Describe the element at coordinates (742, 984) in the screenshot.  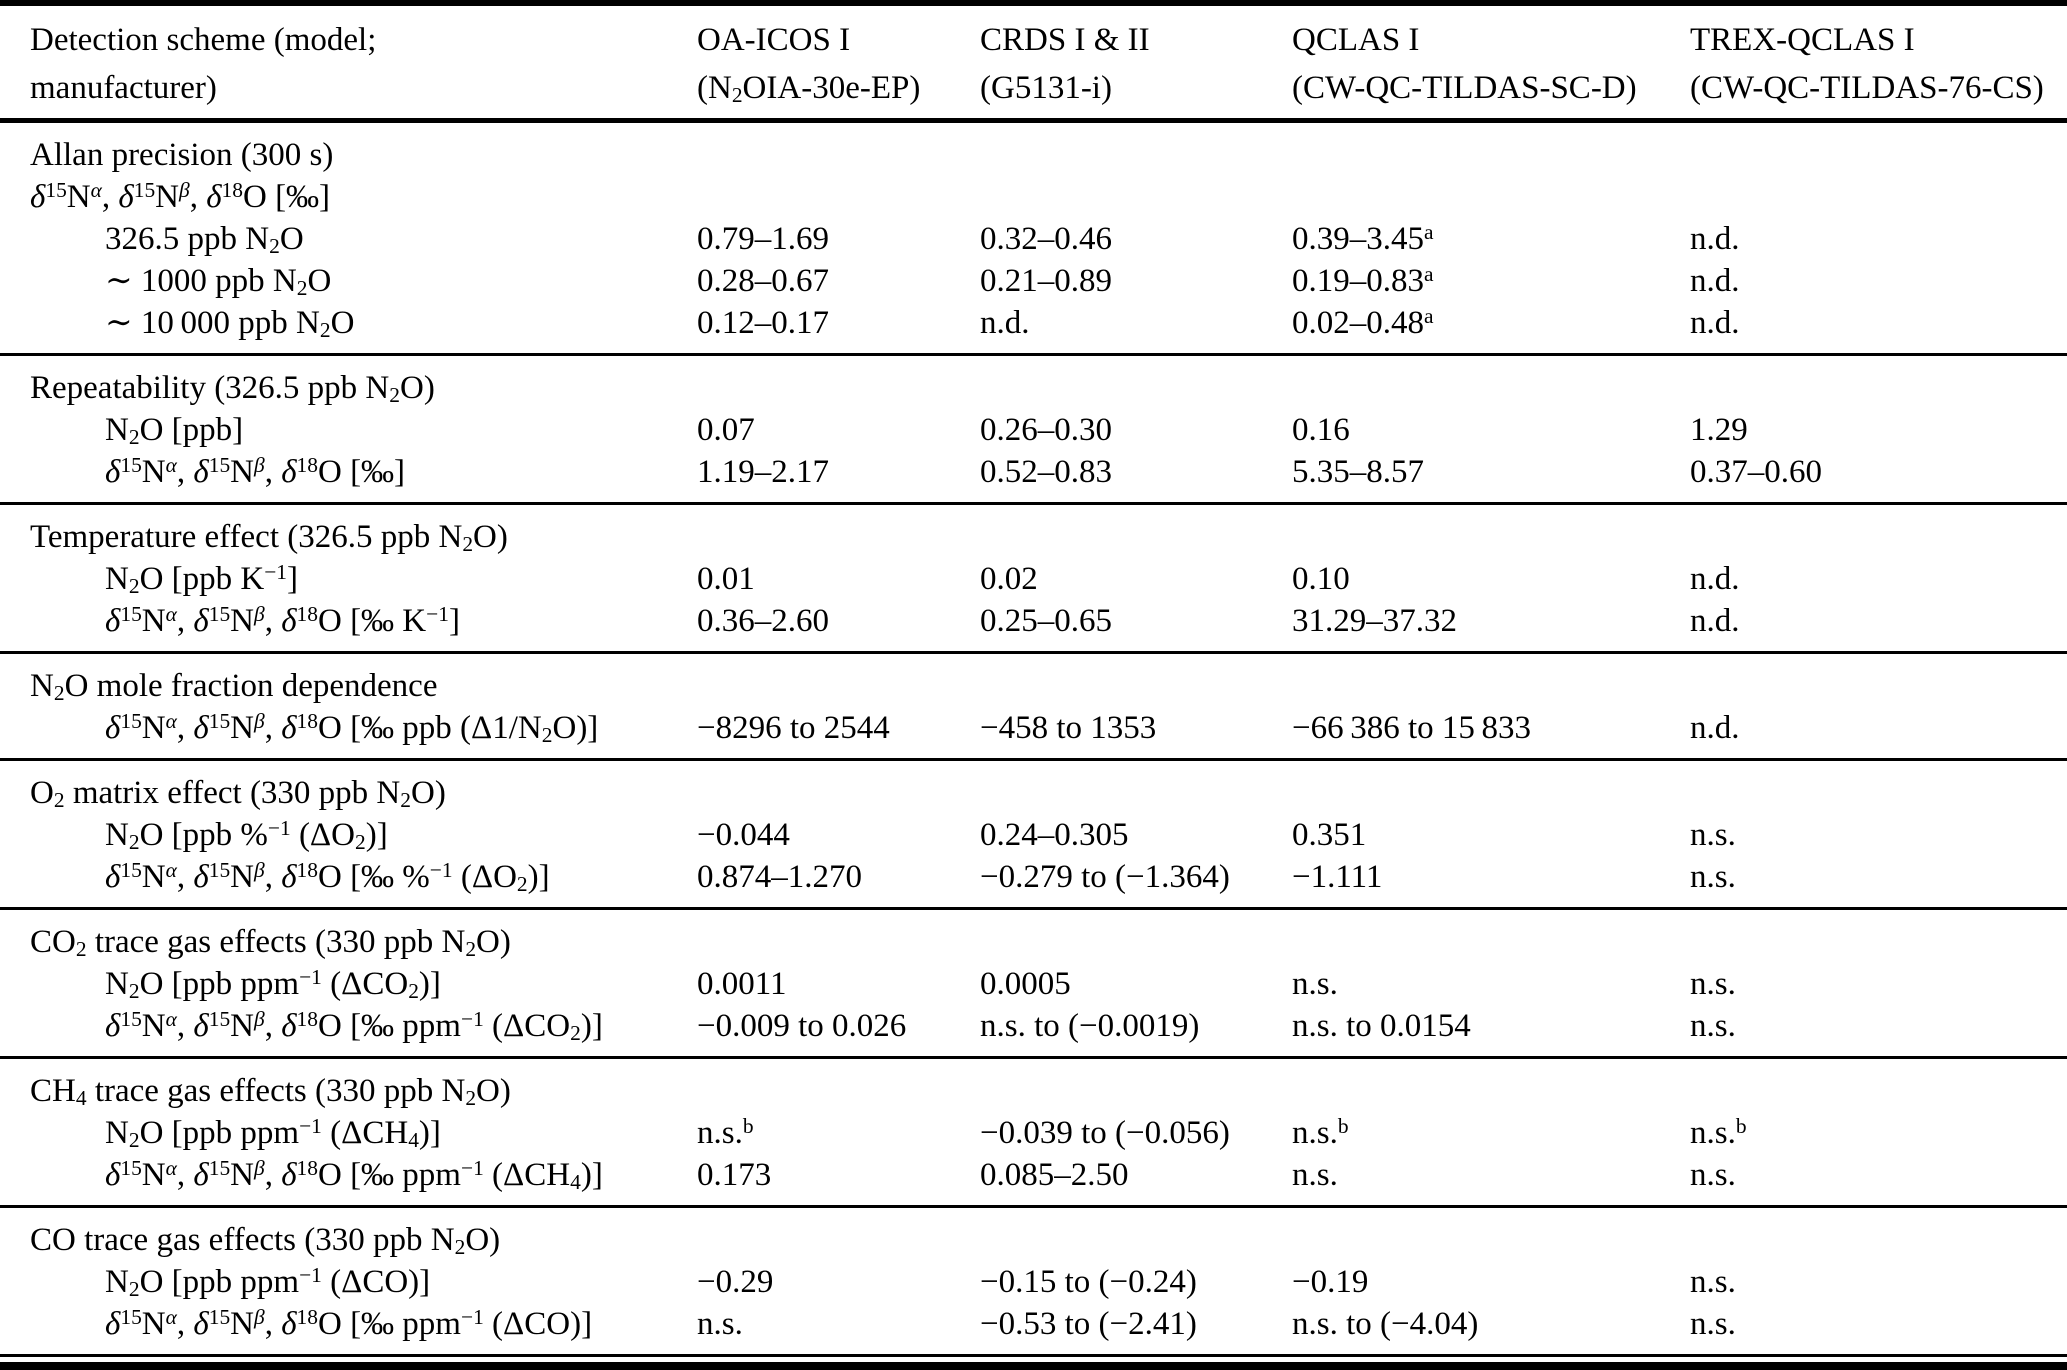
I see `value-cell: 0.0011` at that location.